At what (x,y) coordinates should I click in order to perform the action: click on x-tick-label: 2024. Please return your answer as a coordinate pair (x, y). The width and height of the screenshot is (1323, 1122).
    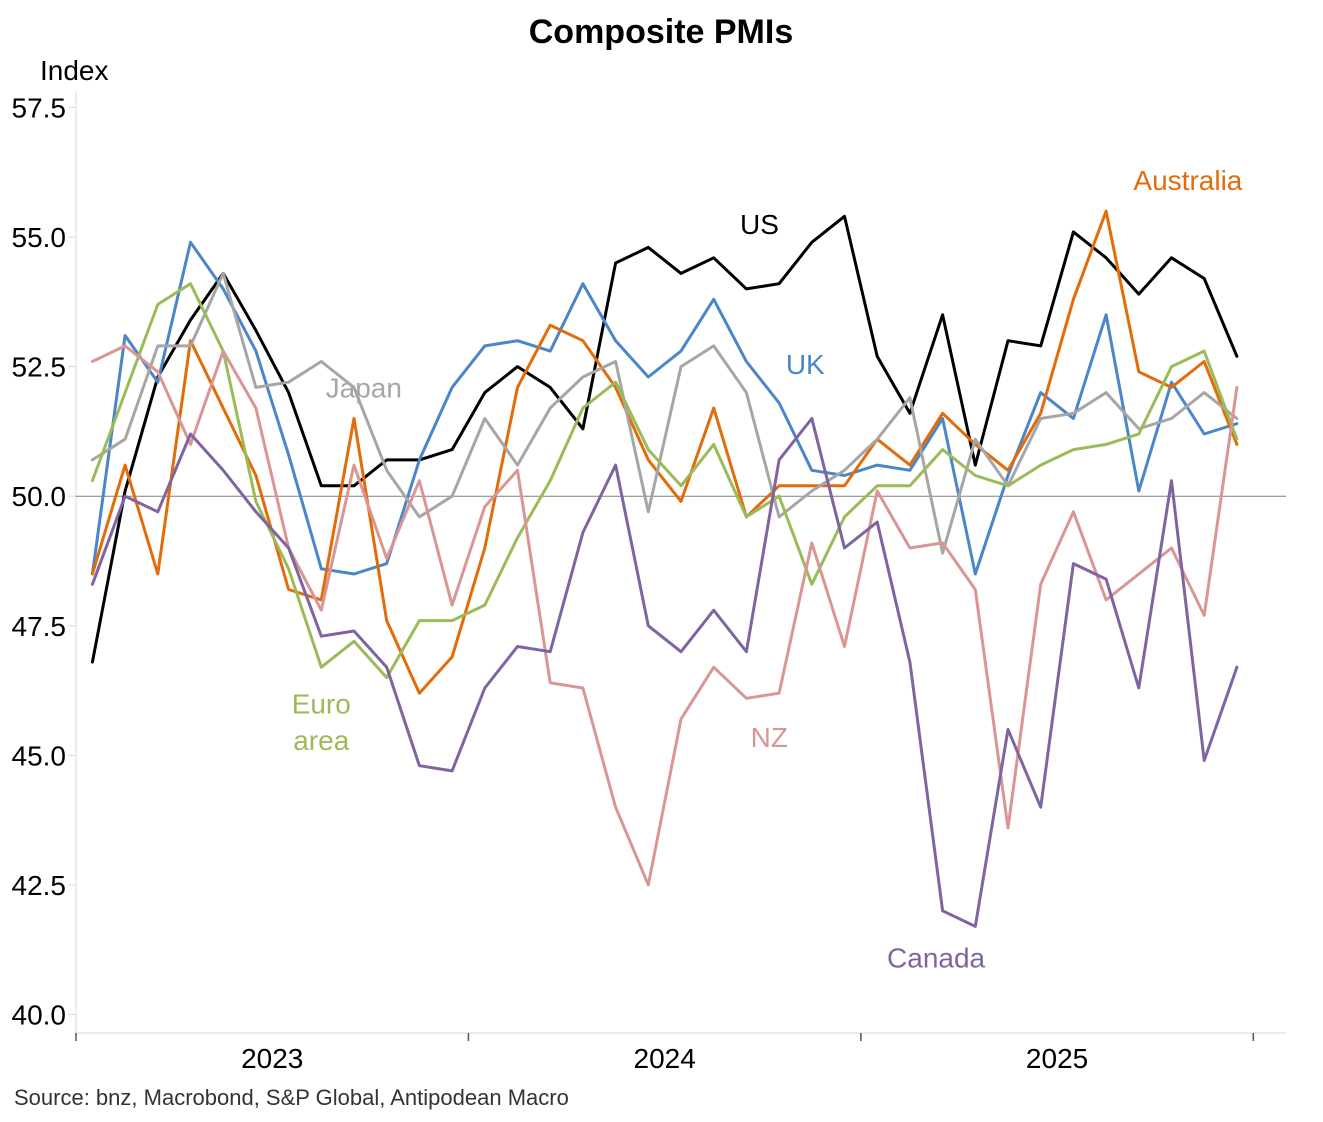
    Looking at the image, I should click on (665, 1058).